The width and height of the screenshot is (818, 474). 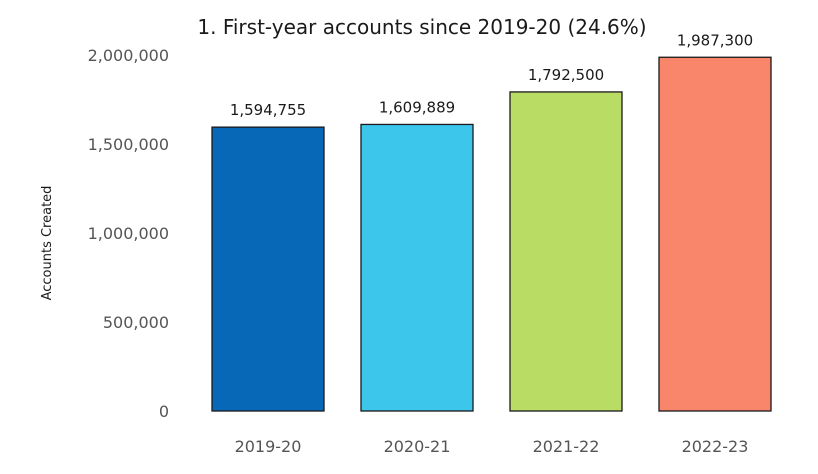 What do you see at coordinates (268, 110) in the screenshot?
I see `data-label: 1,594,755` at bounding box center [268, 110].